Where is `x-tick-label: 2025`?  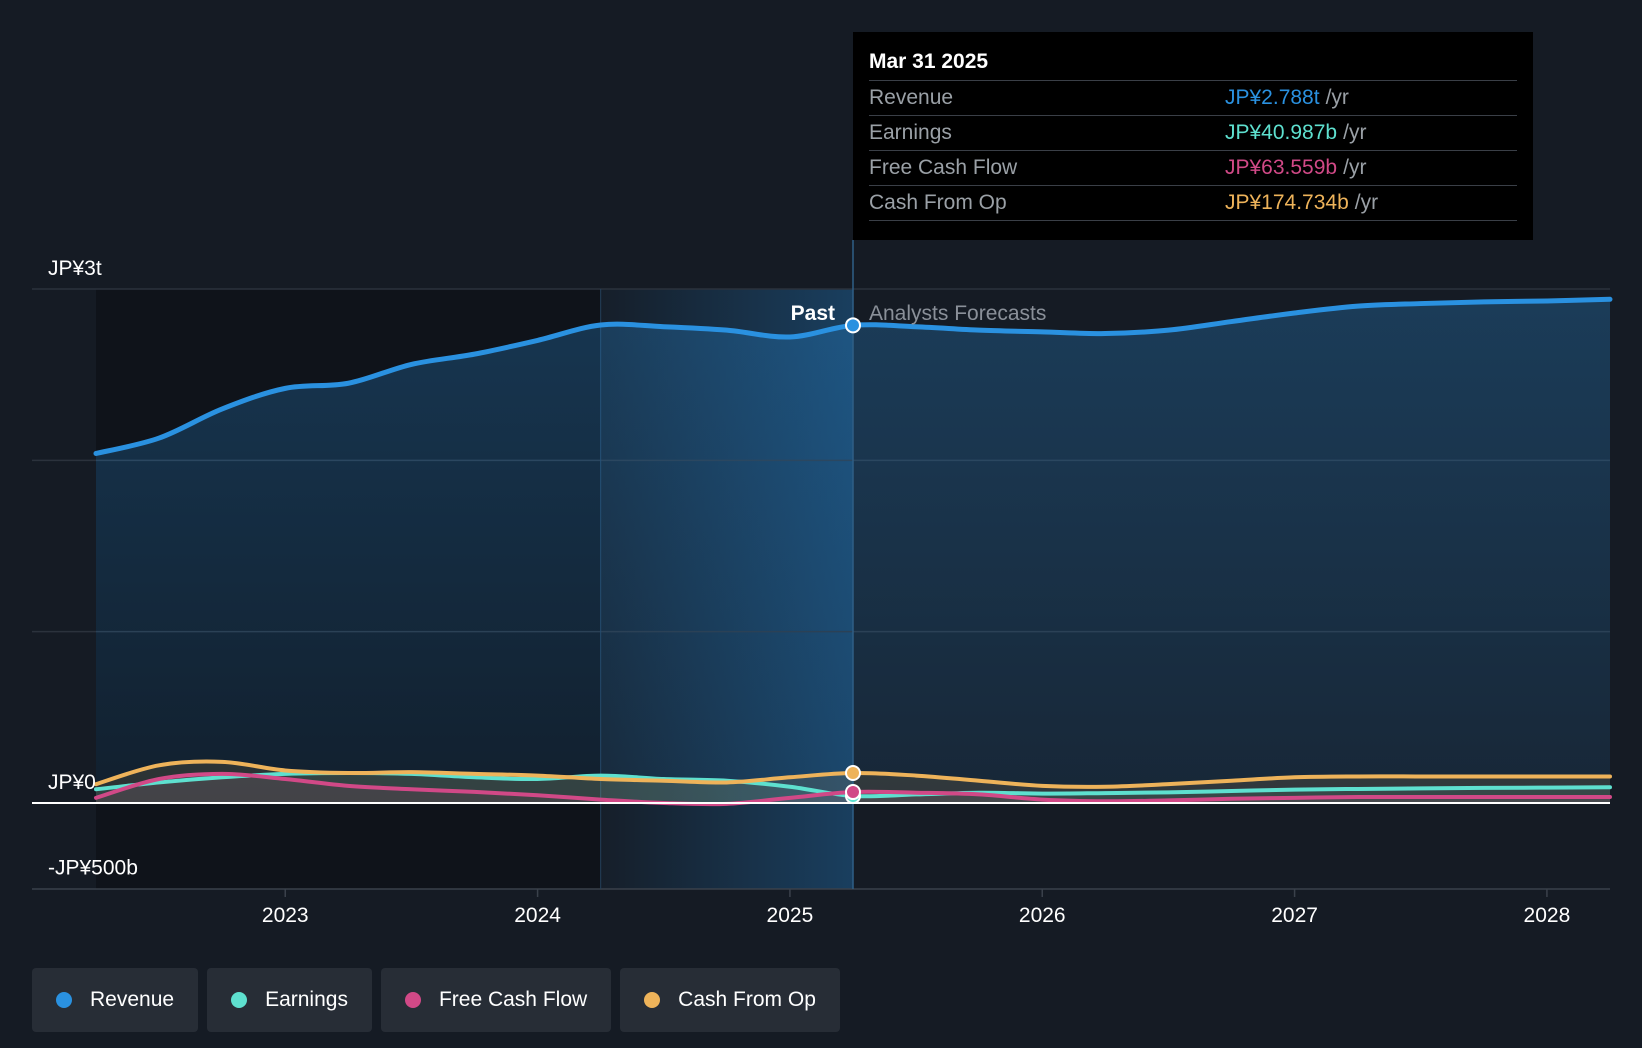 x-tick-label: 2025 is located at coordinates (790, 915).